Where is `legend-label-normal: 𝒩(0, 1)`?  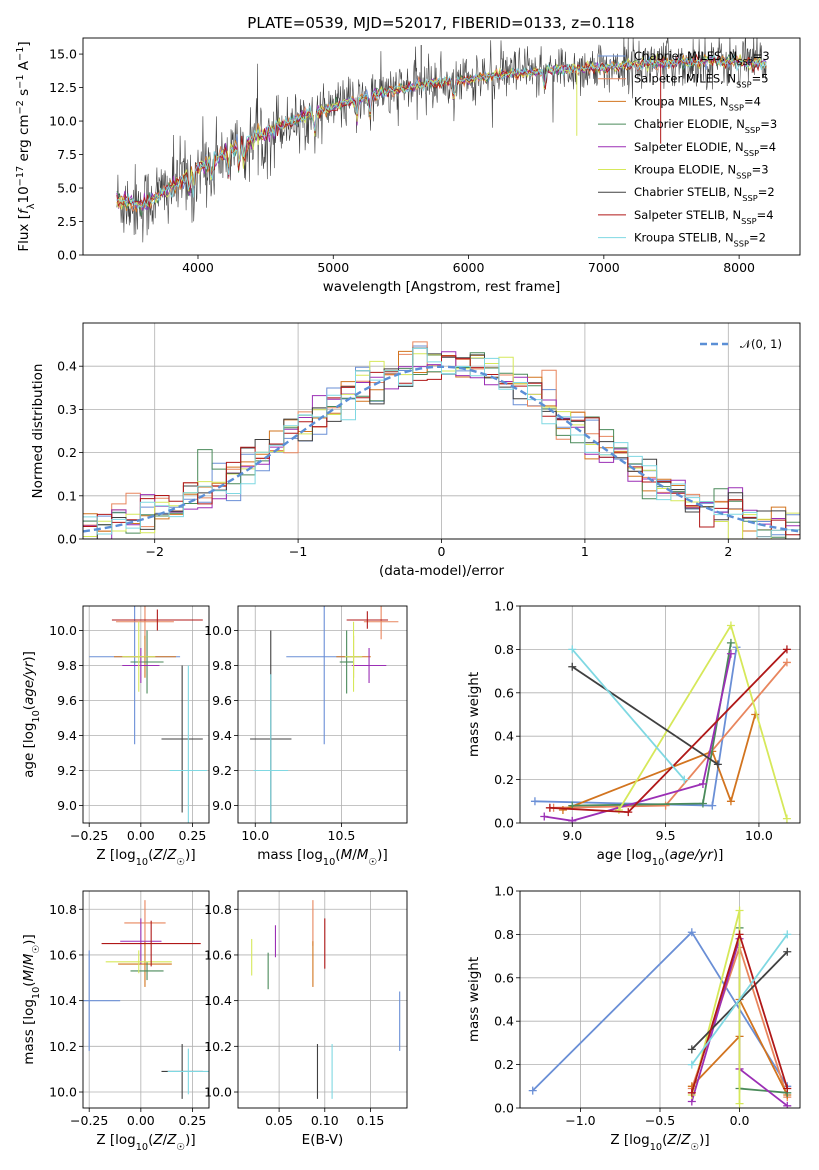 legend-label-normal: 𝒩(0, 1) is located at coordinates (761, 344).